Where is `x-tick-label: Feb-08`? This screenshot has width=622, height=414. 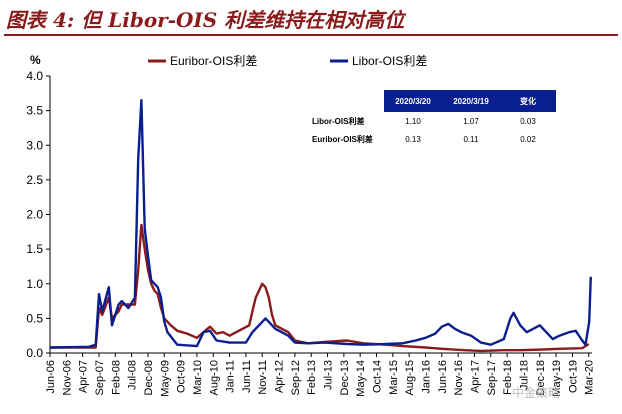
x-tick-label: Feb-08 is located at coordinates (116, 377).